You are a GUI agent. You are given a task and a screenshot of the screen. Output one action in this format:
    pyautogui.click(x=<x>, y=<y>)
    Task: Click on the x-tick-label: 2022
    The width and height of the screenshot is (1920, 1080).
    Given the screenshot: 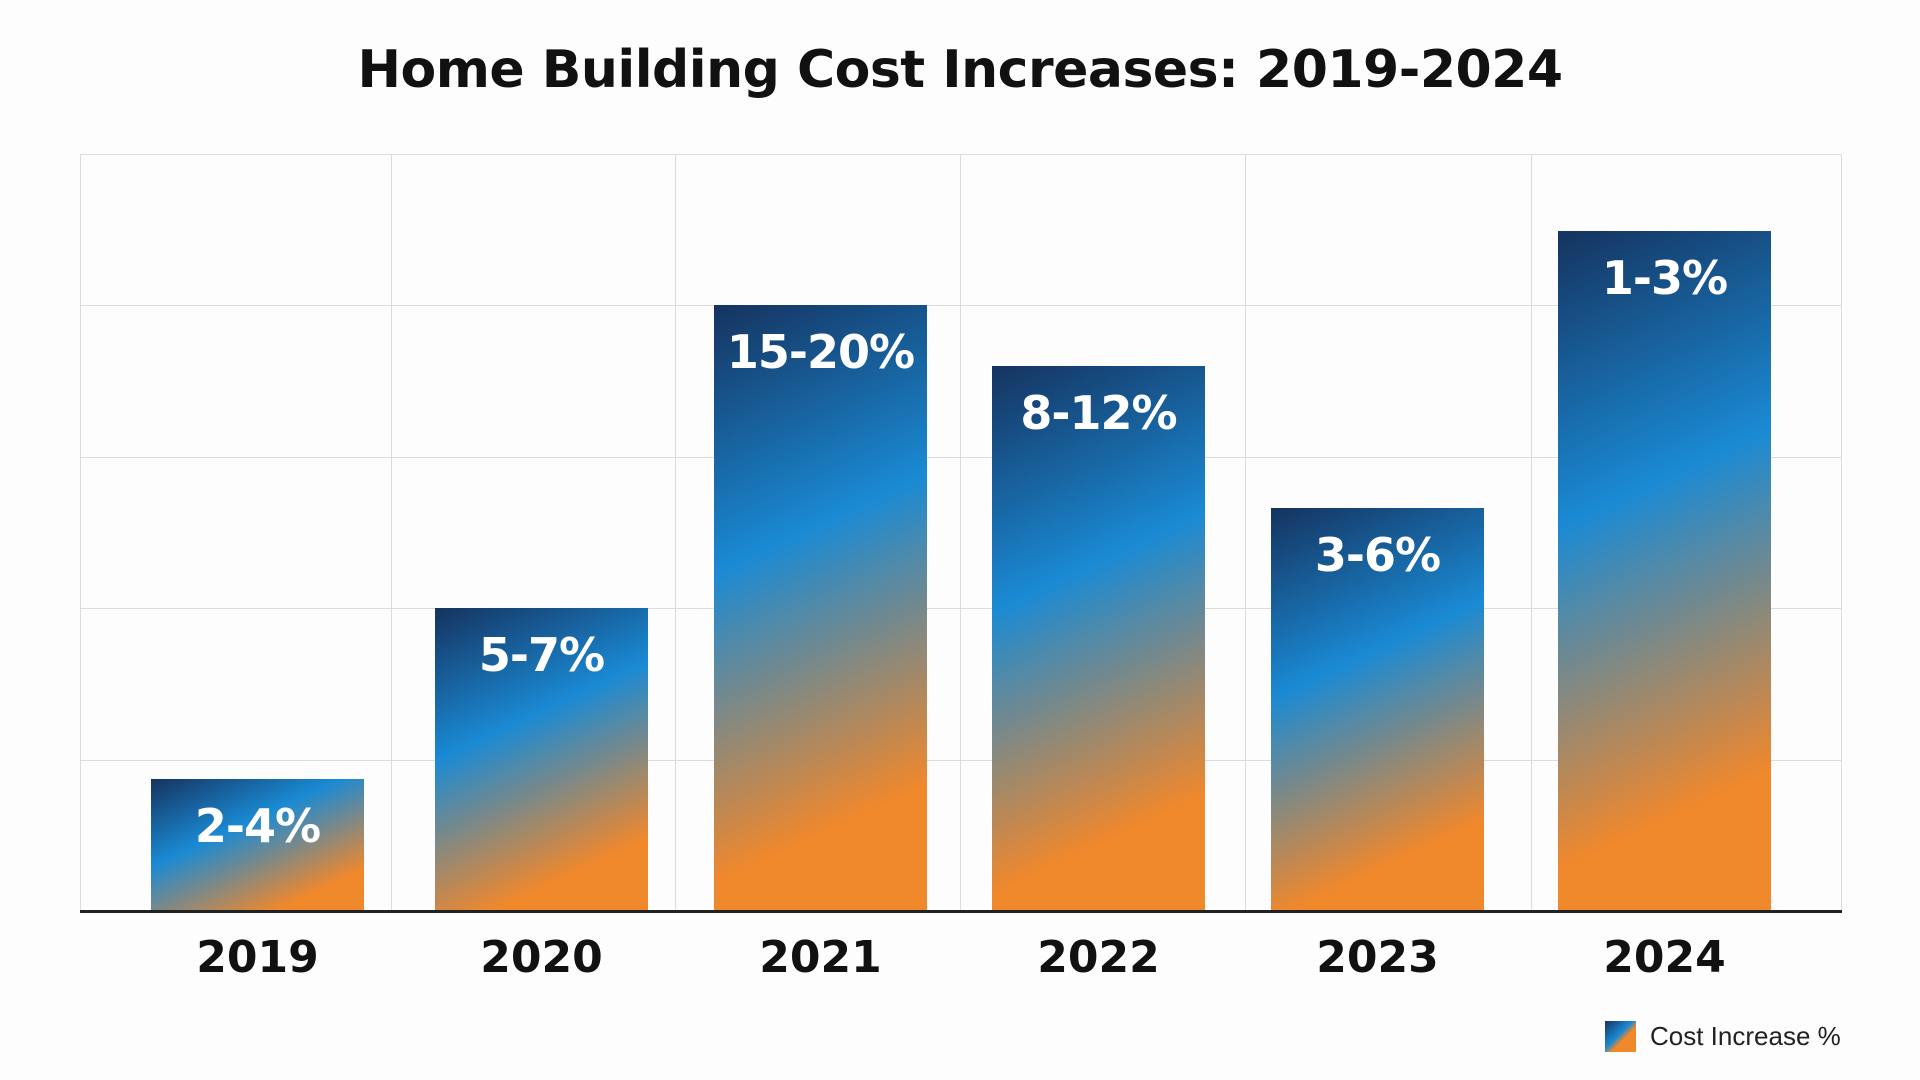 What is the action you would take?
    pyautogui.click(x=1098, y=957)
    